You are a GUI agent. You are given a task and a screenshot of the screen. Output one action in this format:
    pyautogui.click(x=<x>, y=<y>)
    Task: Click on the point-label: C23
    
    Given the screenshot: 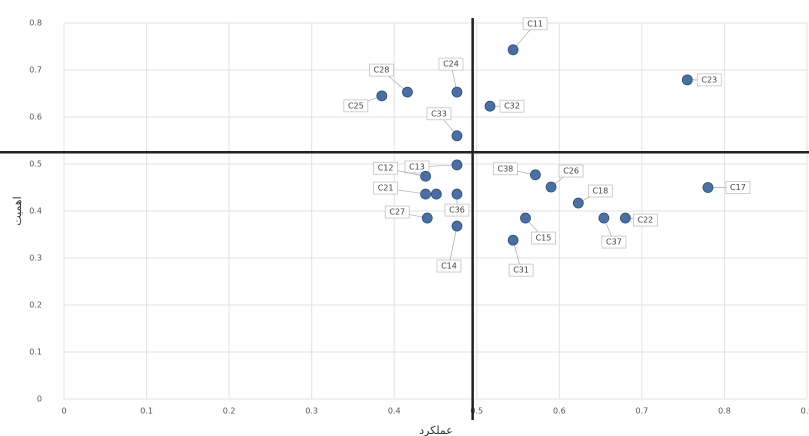 What is the action you would take?
    pyautogui.click(x=709, y=79)
    